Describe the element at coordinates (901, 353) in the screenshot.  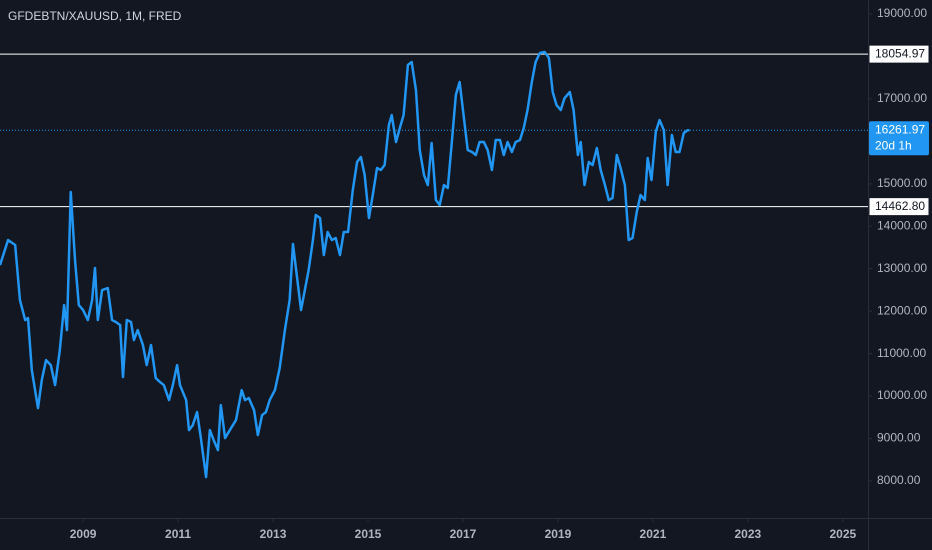
I see `y-tick-label: 11000.00` at that location.